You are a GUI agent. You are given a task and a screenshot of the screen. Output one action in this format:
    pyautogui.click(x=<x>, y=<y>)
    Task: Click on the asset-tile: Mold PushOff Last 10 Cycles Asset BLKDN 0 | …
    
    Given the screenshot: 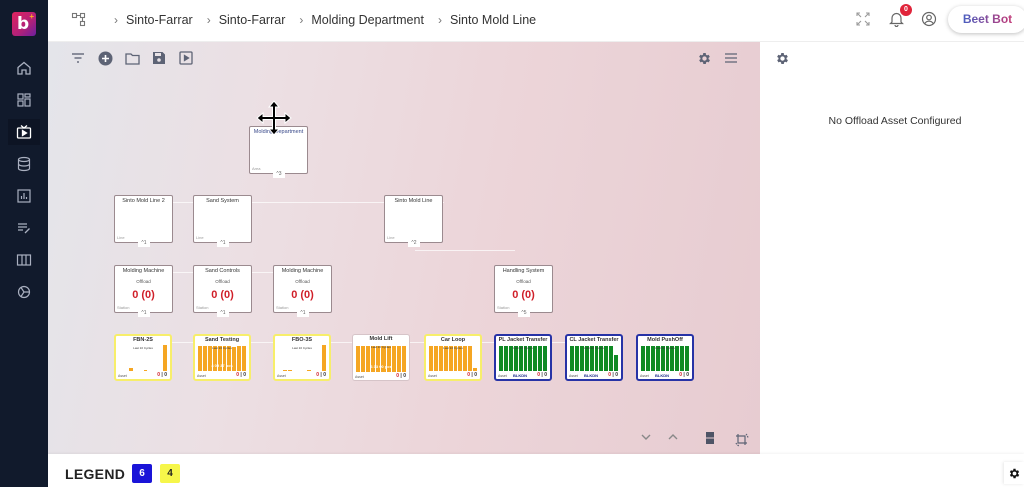 What is the action you would take?
    pyautogui.click(x=665, y=357)
    